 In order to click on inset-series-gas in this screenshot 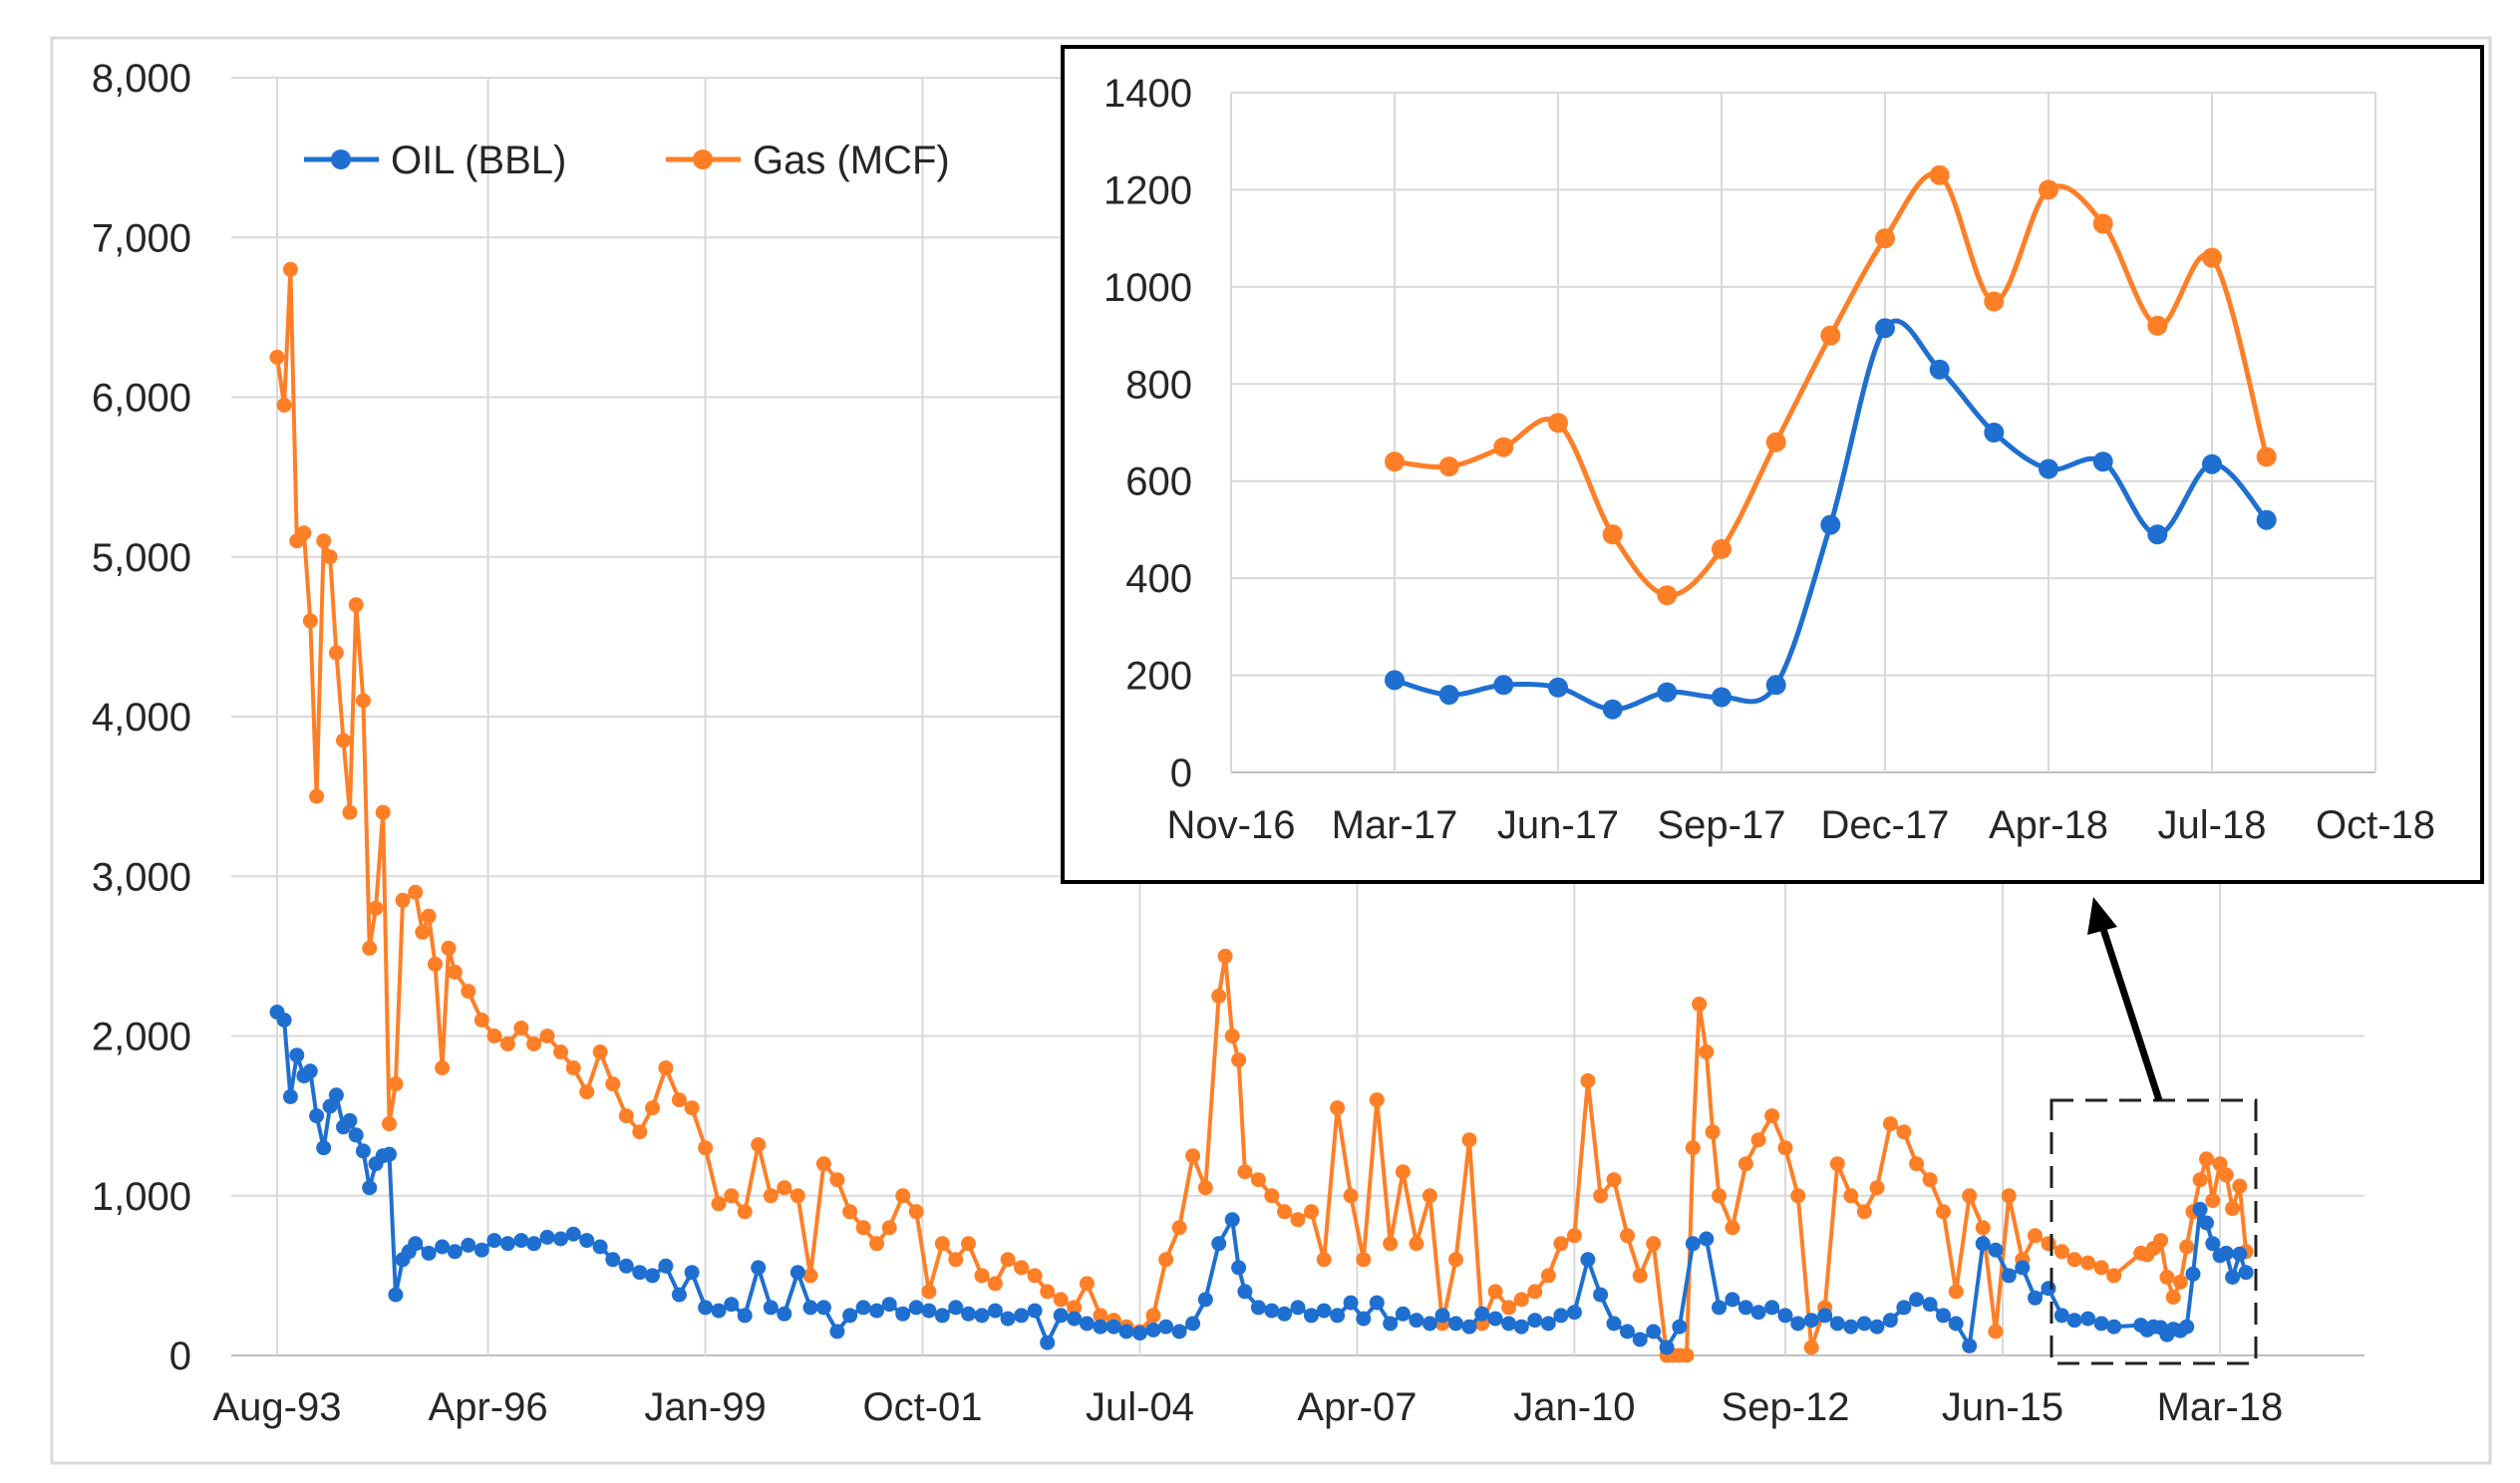, I will do `click(1831, 385)`.